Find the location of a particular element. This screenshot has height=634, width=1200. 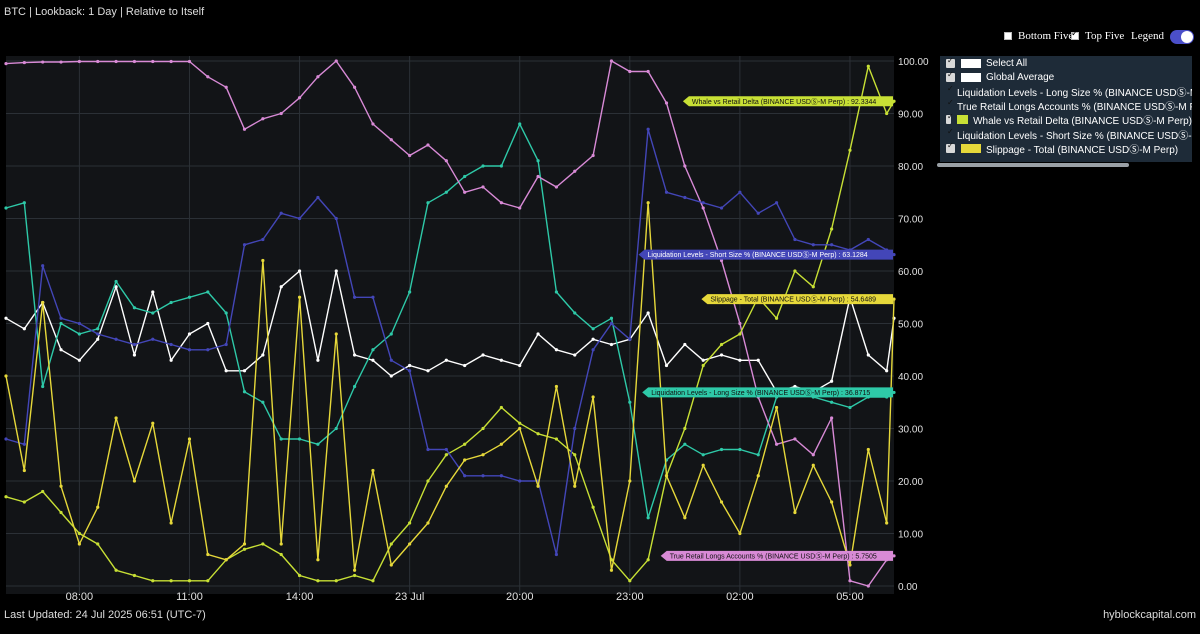

y-tick-label: 90.00 is located at coordinates (910, 115).